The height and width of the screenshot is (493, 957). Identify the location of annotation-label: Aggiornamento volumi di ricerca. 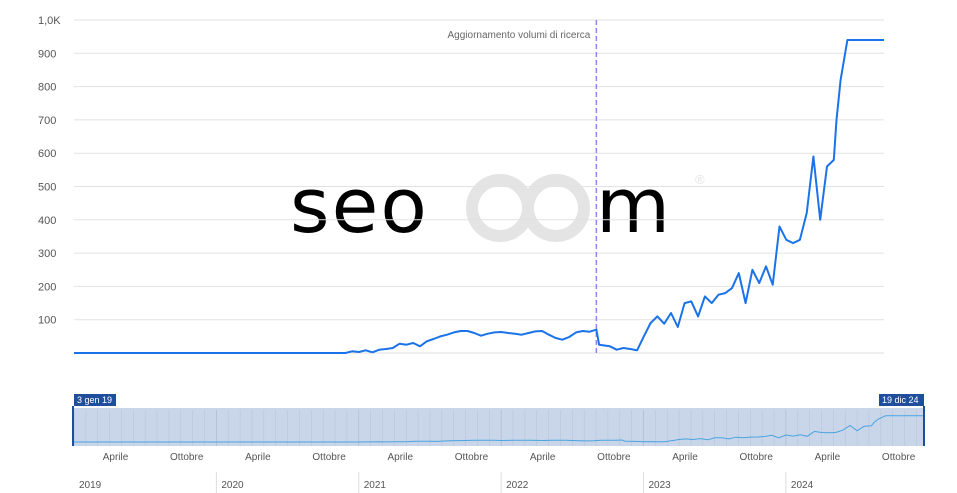
(519, 35).